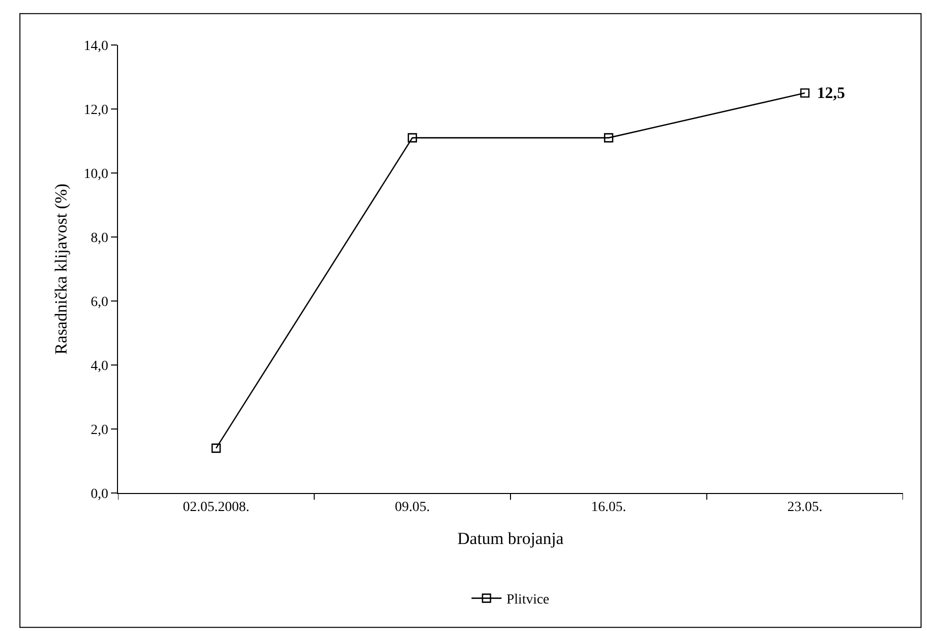  What do you see at coordinates (96, 110) in the screenshot?
I see `y-tick-label: 12,0` at bounding box center [96, 110].